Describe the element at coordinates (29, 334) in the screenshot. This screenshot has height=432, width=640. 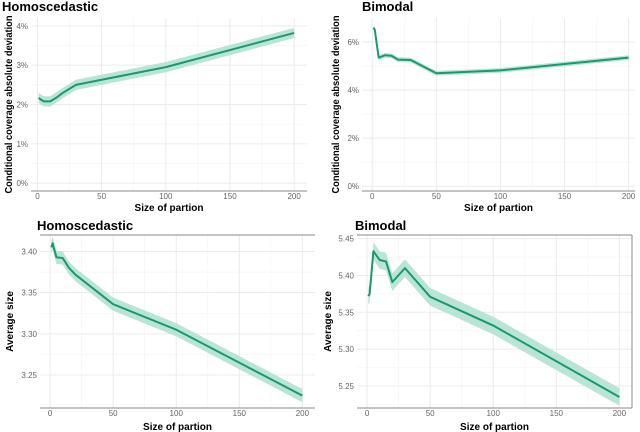
I see `y-tick-label: 3.30` at that location.